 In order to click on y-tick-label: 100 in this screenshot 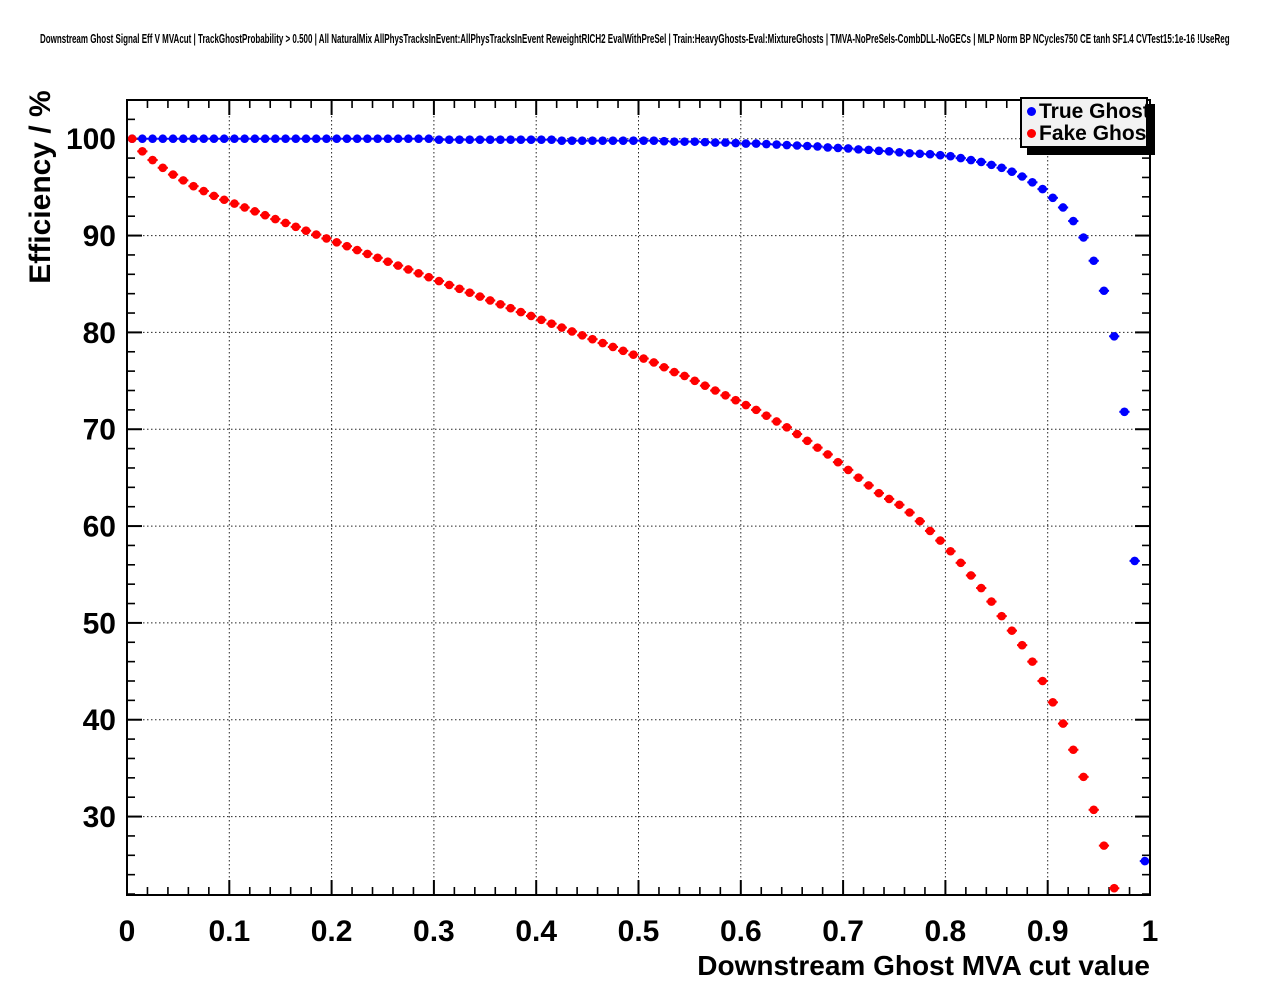, I will do `click(91, 139)`.